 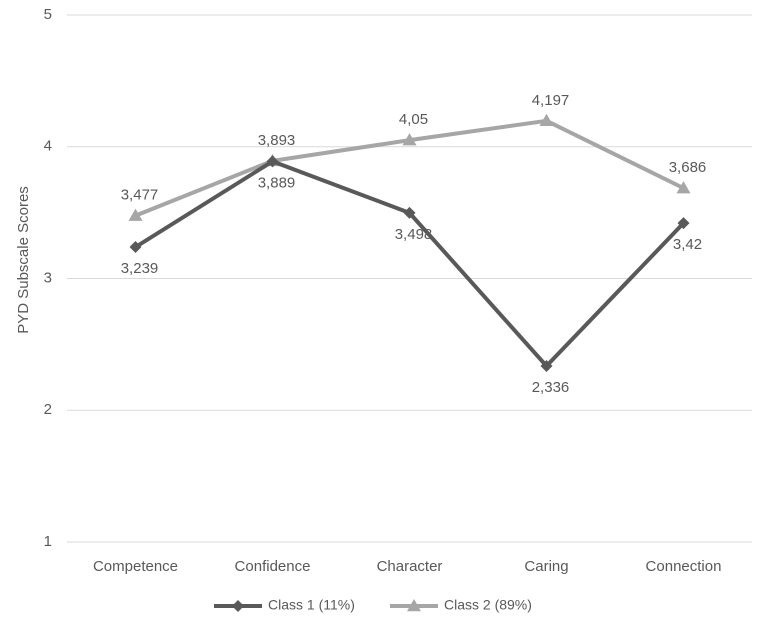 I want to click on data-label: 2,336, so click(x=551, y=387).